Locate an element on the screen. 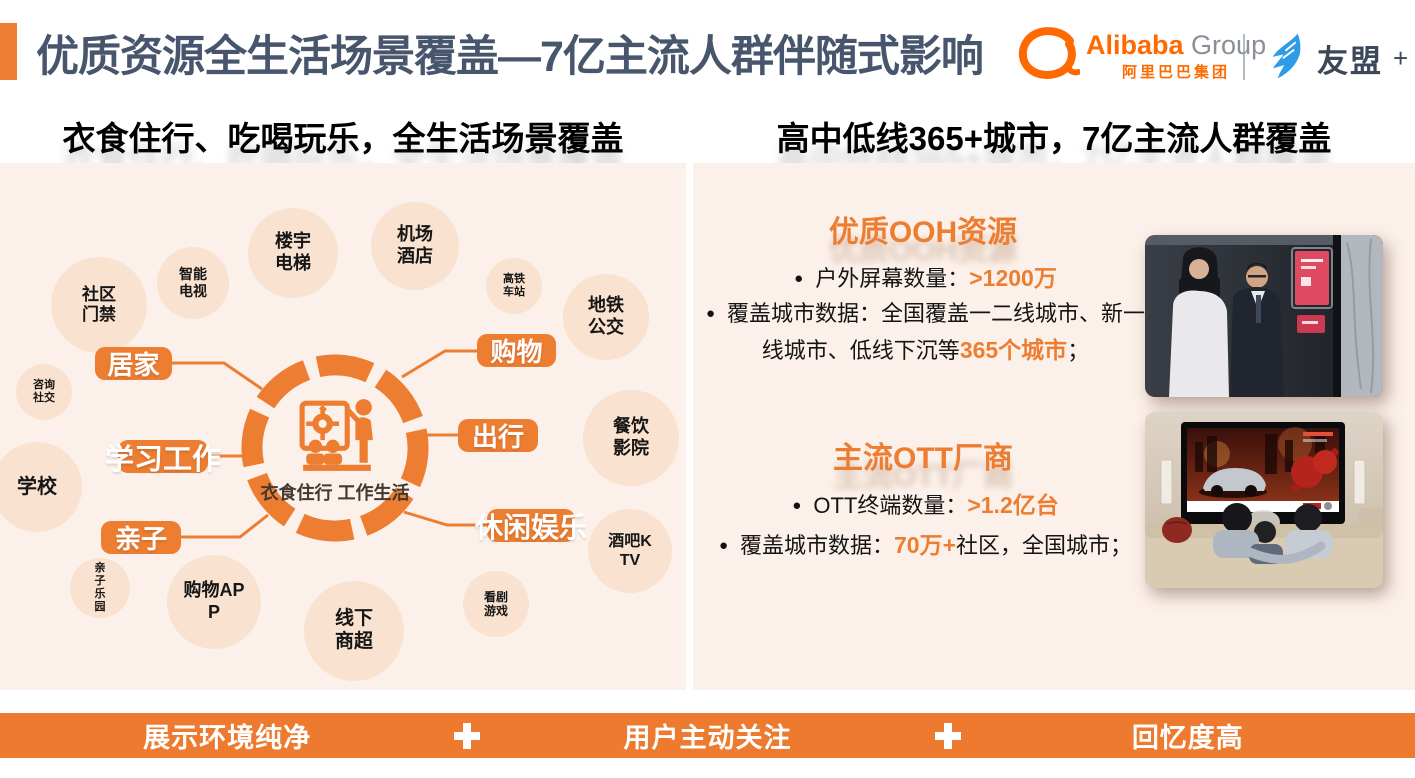  title-accent-bar is located at coordinates (8, 51).